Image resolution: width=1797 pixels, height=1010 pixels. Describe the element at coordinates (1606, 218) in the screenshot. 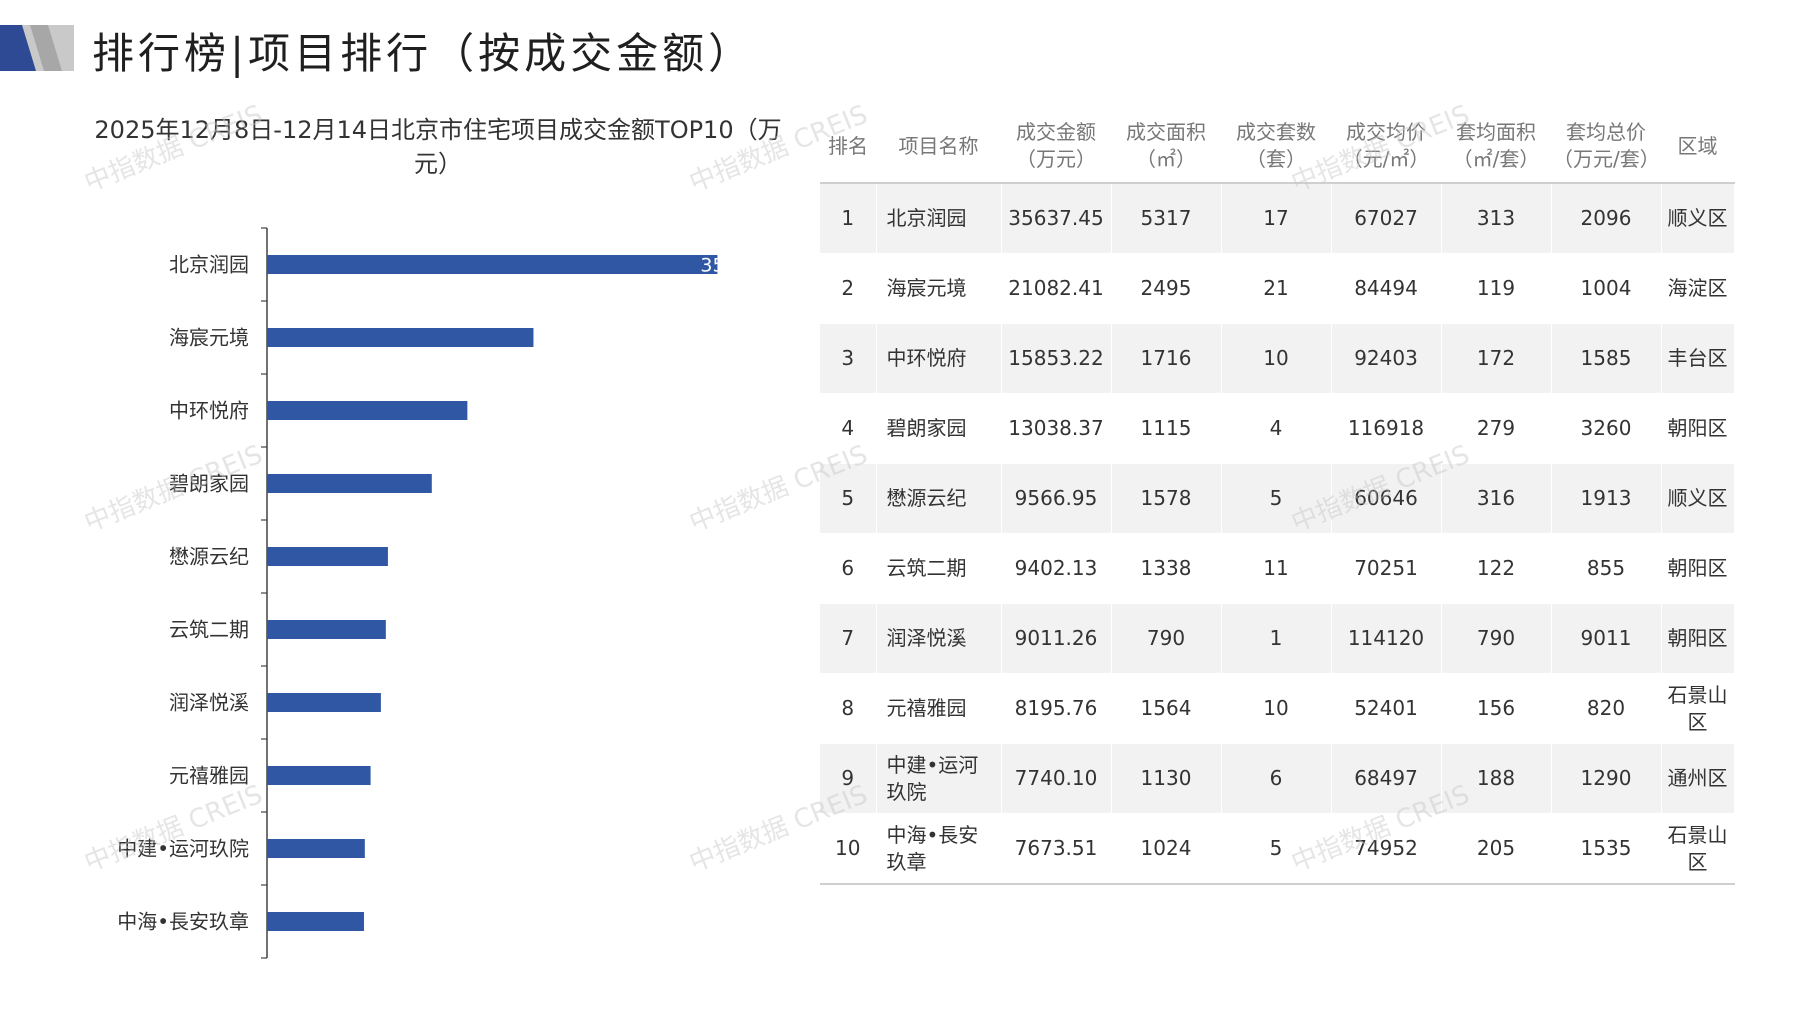

I see `avg-total-cell: 2096` at that location.